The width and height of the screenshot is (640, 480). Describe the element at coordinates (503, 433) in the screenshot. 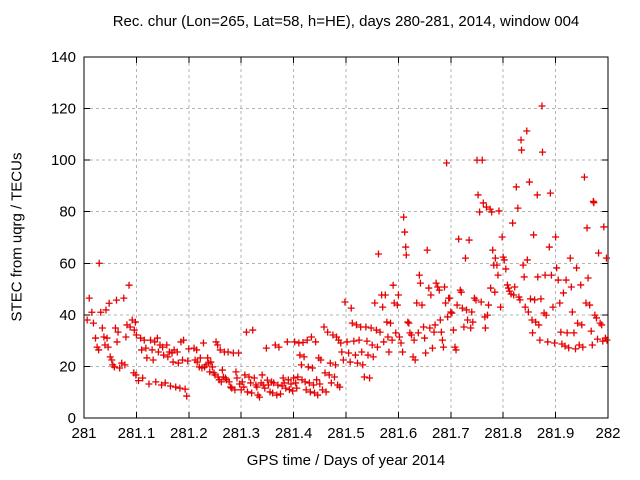

I see `x-tick-label: 281.8` at that location.